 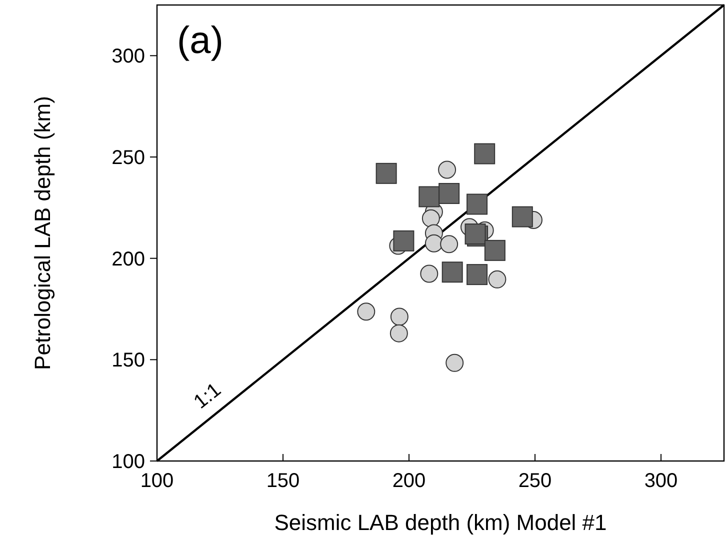 What do you see at coordinates (128, 462) in the screenshot?
I see `y-tick-label: 100` at bounding box center [128, 462].